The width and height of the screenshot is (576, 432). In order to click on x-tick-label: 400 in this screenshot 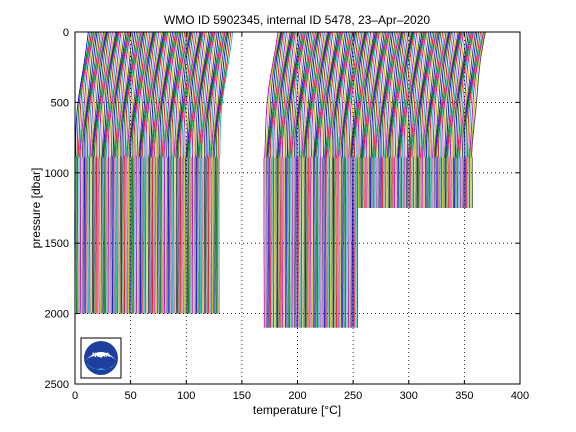, I will do `click(520, 396)`.